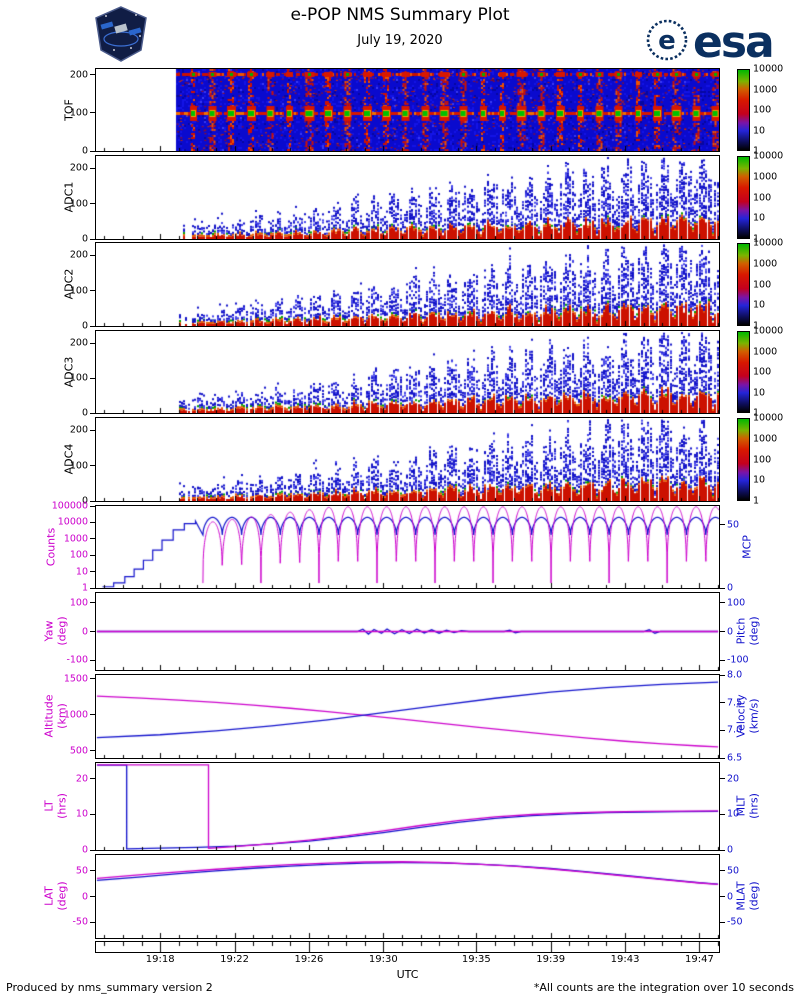  I want to click on lat-mlat-panel, so click(407, 896).